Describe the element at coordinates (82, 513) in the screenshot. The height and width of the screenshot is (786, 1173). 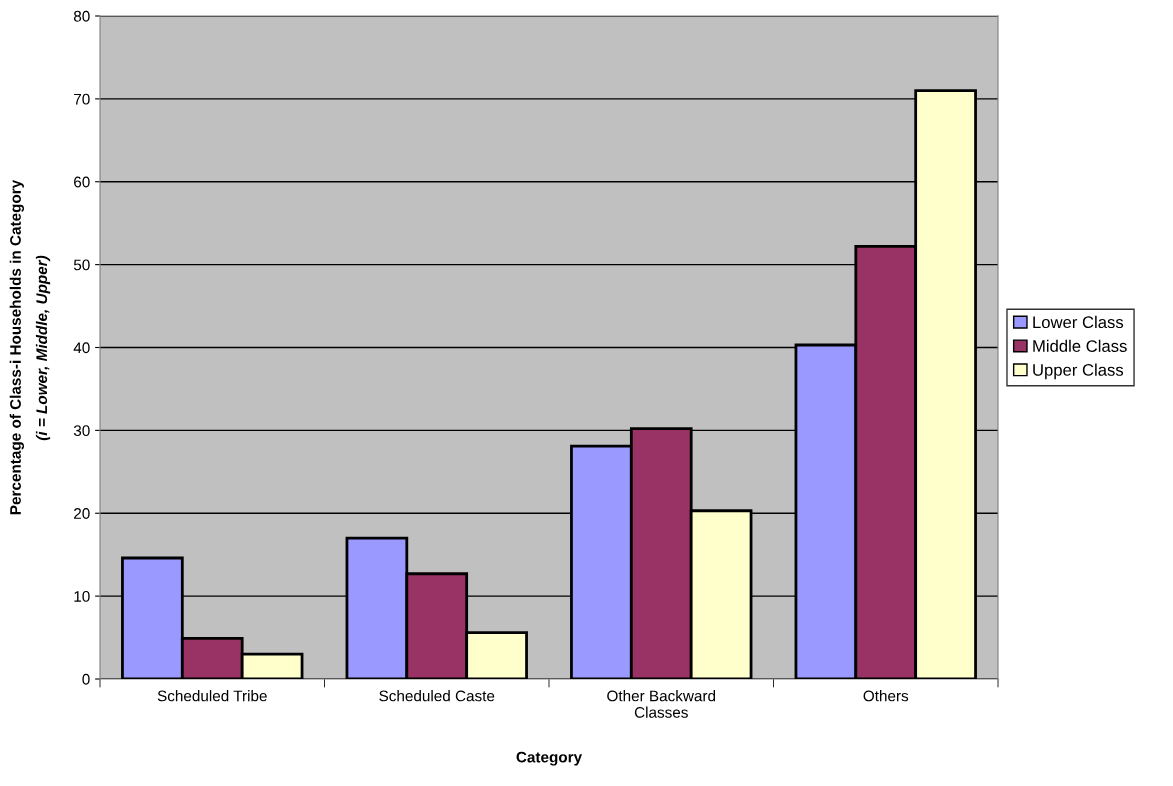
I see `y-tick-label: 20` at that location.